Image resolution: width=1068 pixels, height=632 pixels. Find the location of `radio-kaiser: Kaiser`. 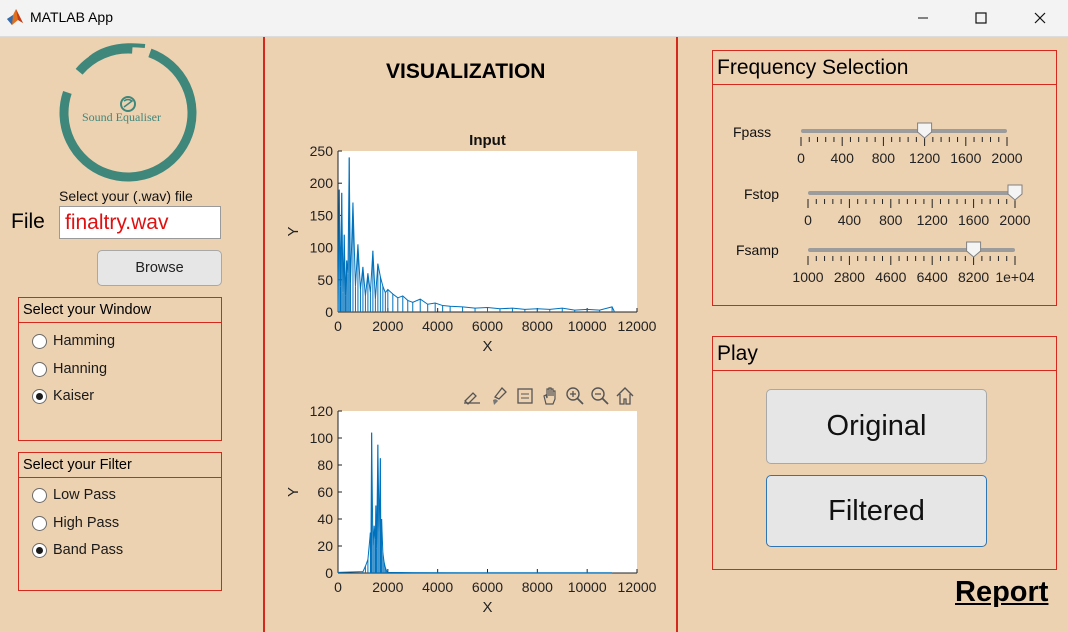

radio-kaiser: Kaiser is located at coordinates (63, 396).